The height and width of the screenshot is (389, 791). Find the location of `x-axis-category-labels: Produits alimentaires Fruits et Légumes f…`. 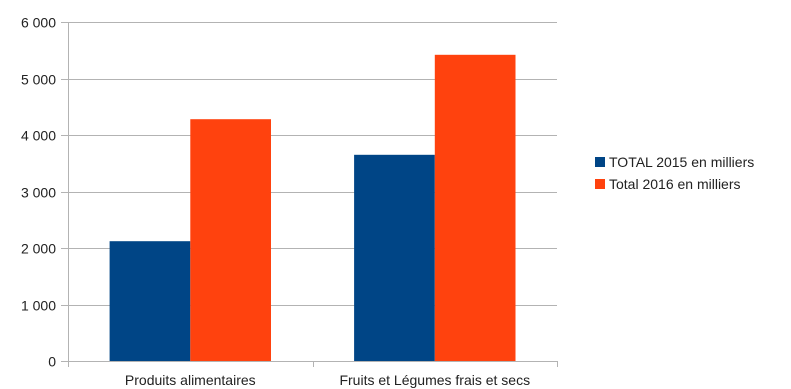

x-axis-category-labels: Produits alimentaires Fruits et Légumes f… is located at coordinates (327, 380).